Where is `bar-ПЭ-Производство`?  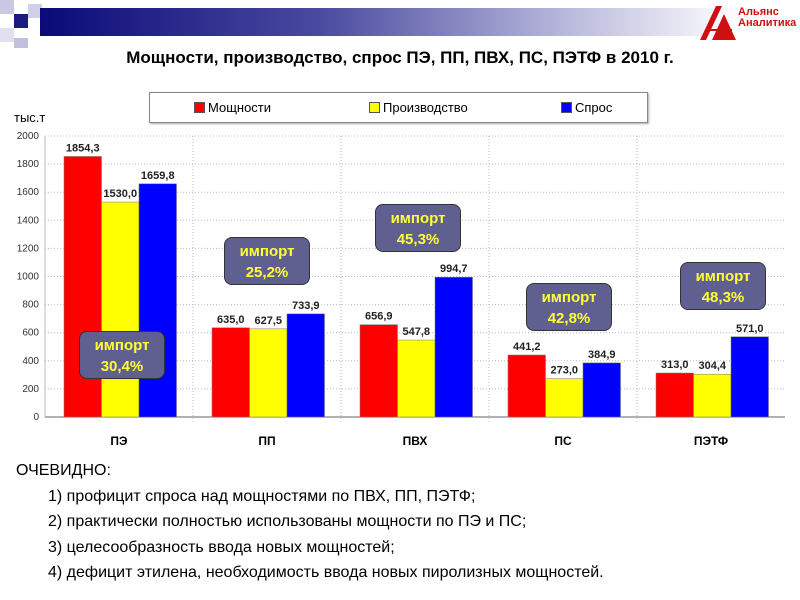 bar-ПЭ-Производство is located at coordinates (120, 309).